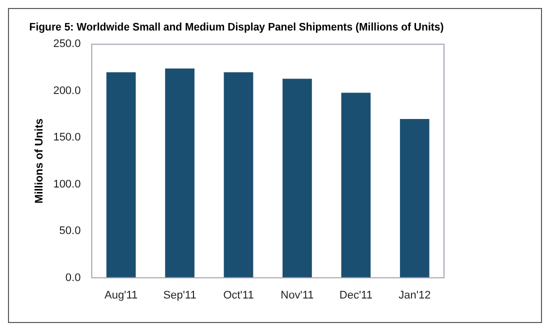  Describe the element at coordinates (67, 138) in the screenshot. I see `y-tick-label: 150.0` at that location.